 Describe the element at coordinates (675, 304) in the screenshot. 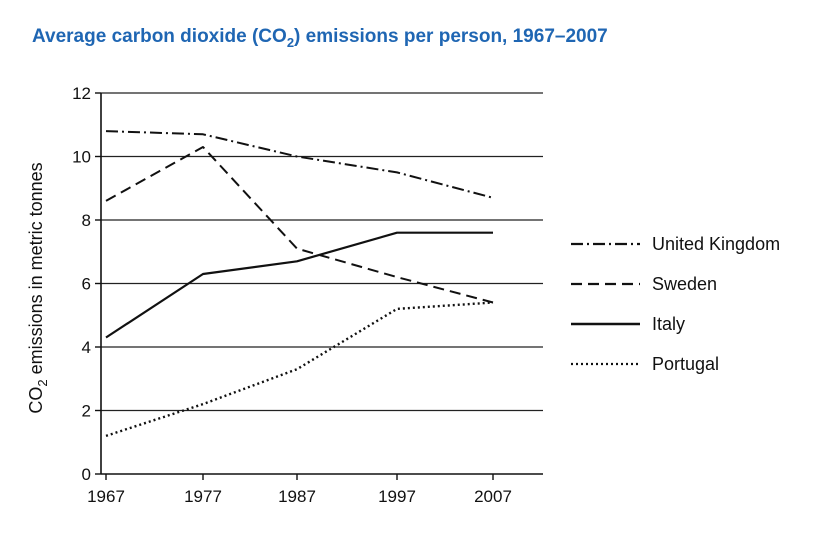

I see `legend: United Kingdom Sweden Italy Portugal` at that location.